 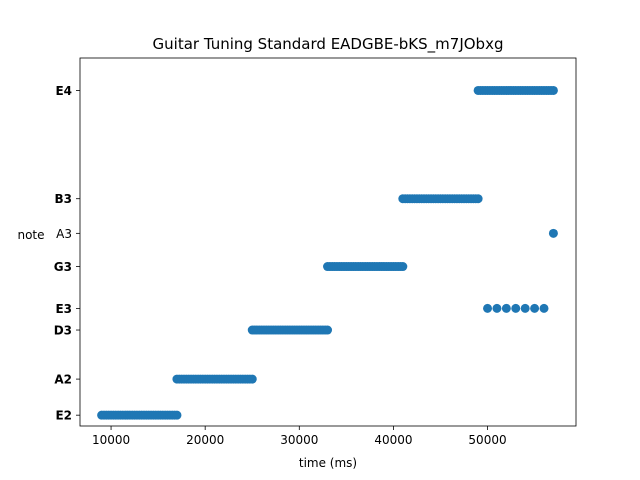 I want to click on data-point-e2, so click(x=177, y=415).